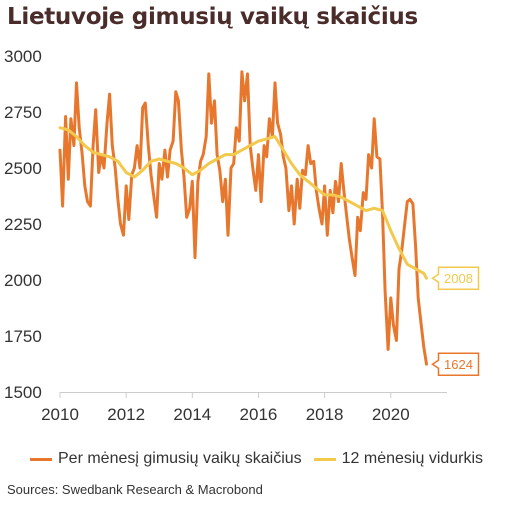  What do you see at coordinates (135, 489) in the screenshot?
I see `source-note: Sources: Swedbank Research & Macrobond` at bounding box center [135, 489].